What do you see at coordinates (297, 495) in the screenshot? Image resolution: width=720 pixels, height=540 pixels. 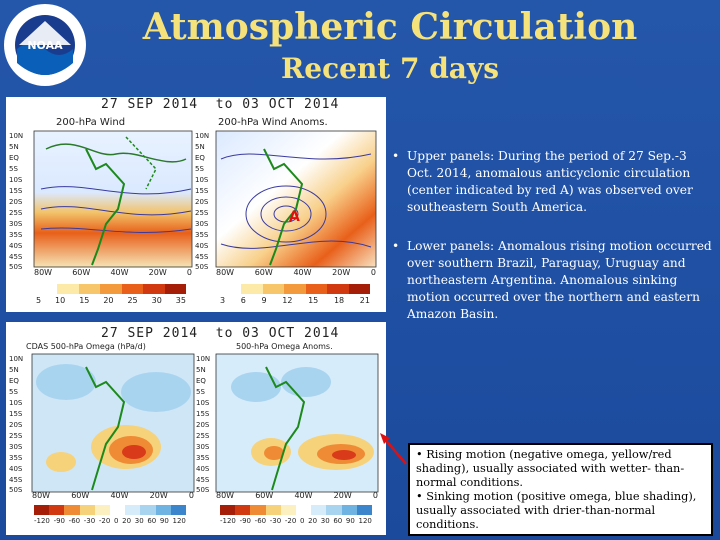 I see `lower-right-lon-labels: 80W 60W 40W 20W 0` at bounding box center [297, 495].